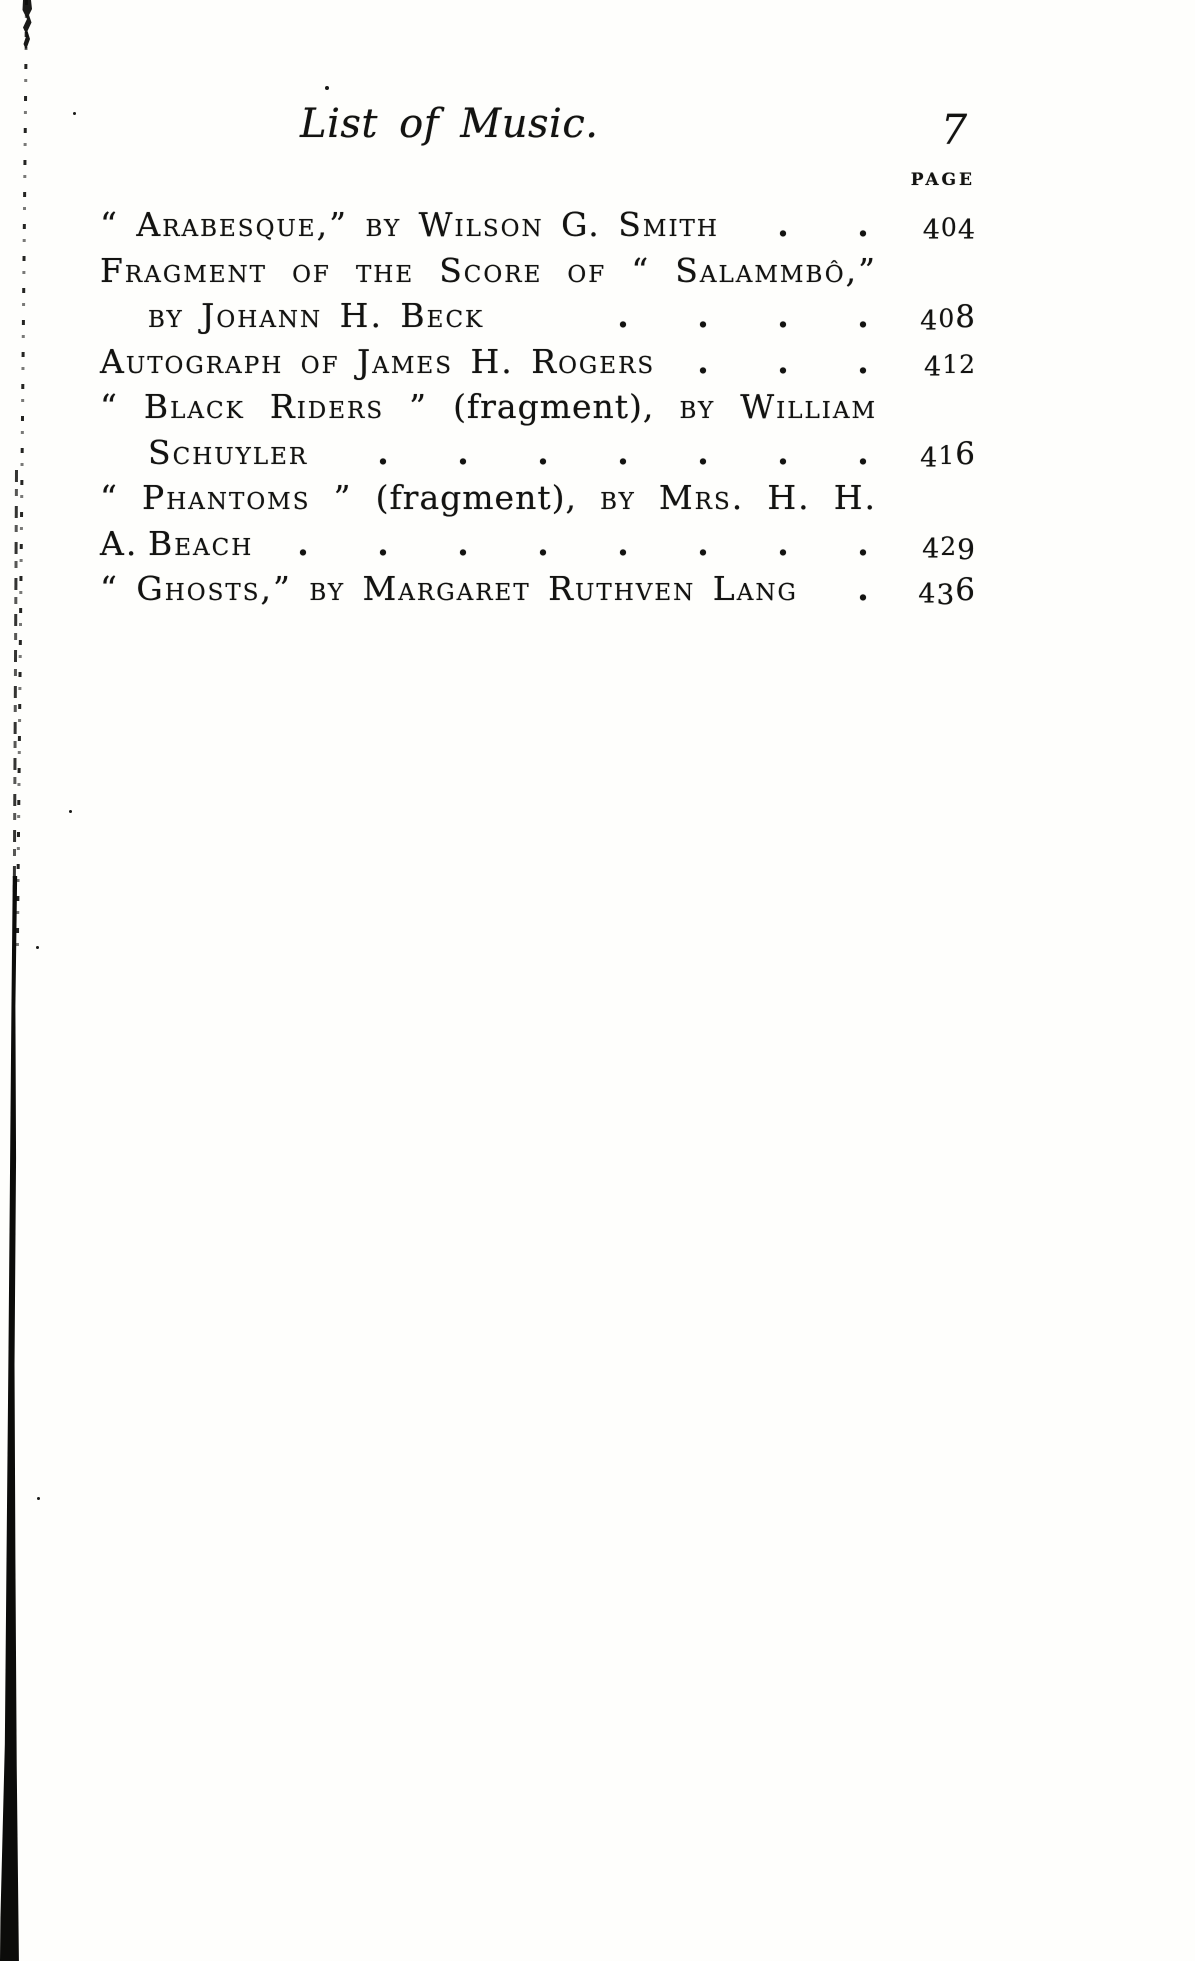 The height and width of the screenshot is (1961, 1195). I want to click on entry-text: “ Ghosts,” by Margaret Ruthven Lang, so click(449, 589).